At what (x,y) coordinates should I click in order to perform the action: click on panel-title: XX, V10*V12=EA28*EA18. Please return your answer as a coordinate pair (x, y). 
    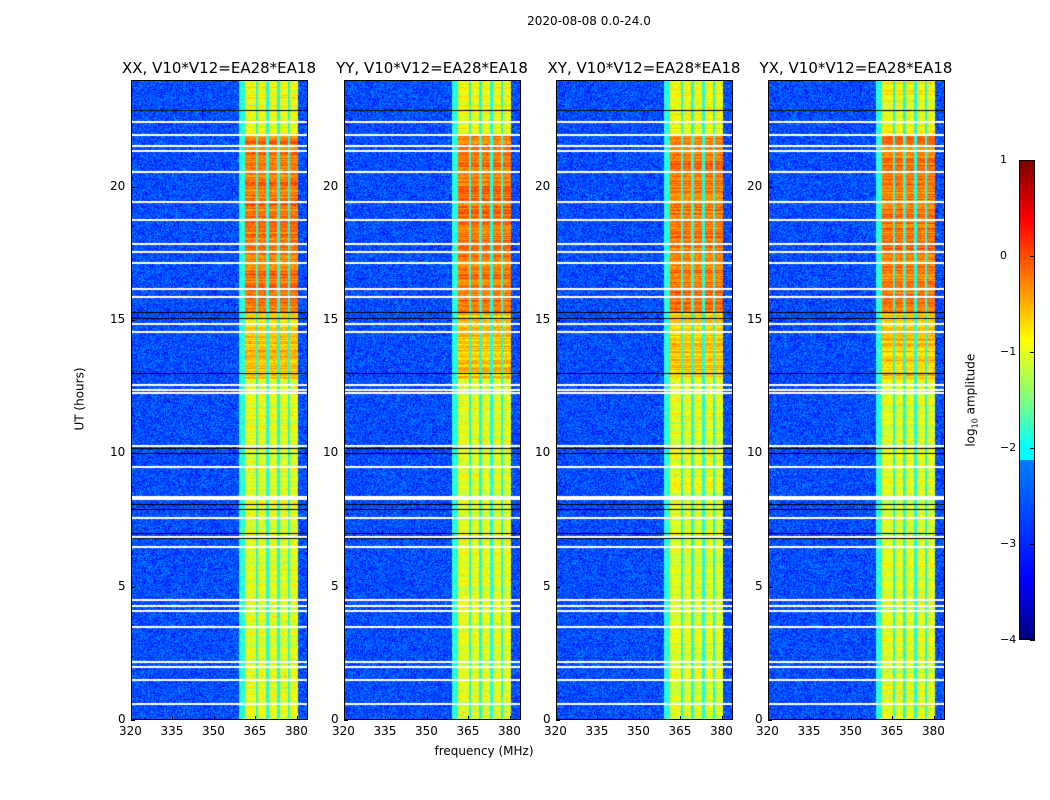
    Looking at the image, I should click on (218, 68).